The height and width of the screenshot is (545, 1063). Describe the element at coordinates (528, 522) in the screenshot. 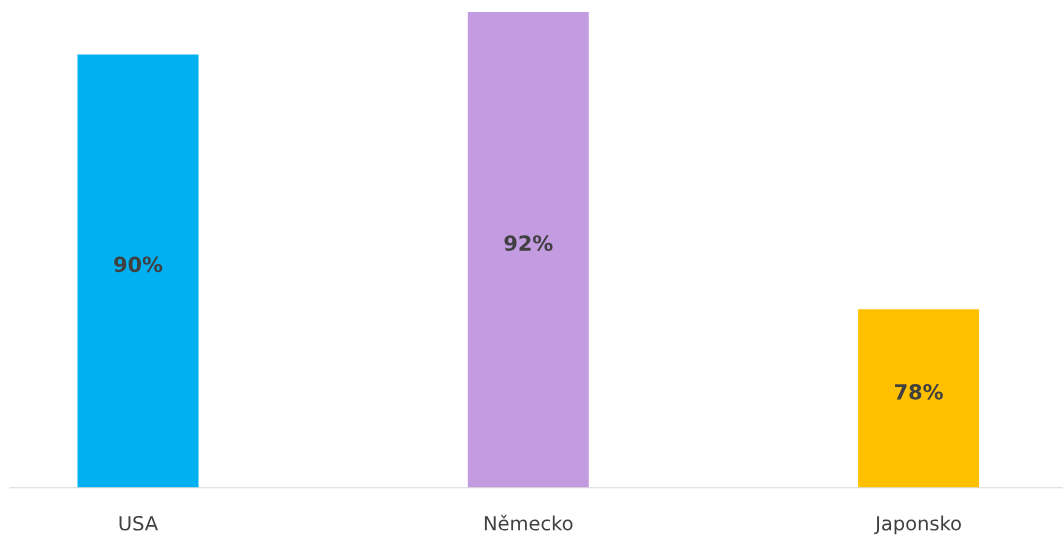

I see `x-tick-label: Německo` at that location.